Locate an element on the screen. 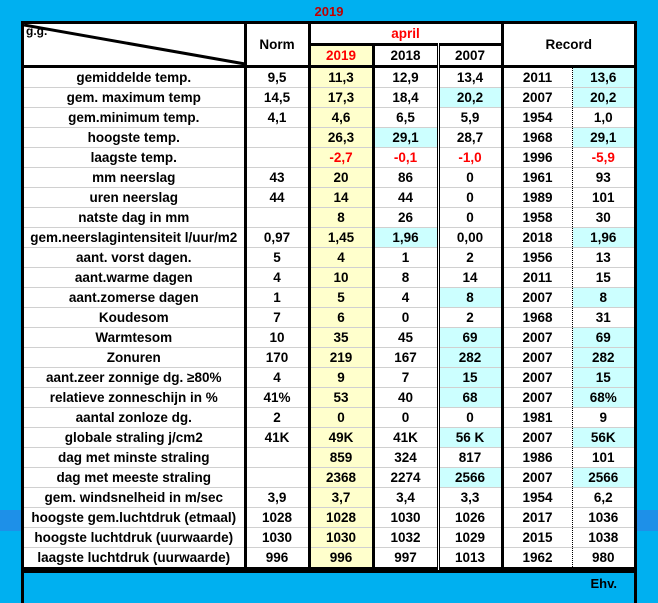 The height and width of the screenshot is (603, 658). value-2019-cell: 35 is located at coordinates (340, 337).